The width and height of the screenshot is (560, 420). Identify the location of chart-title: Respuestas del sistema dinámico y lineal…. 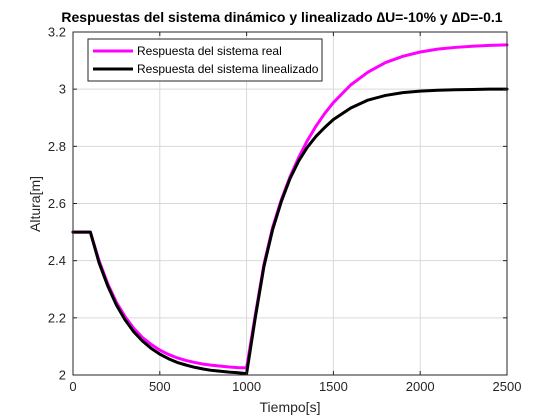
(281, 17).